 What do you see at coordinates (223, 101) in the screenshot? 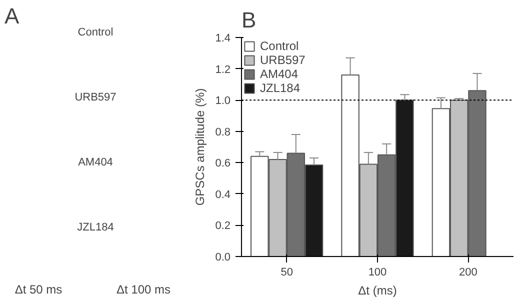
I see `y-tick-label: 1.0` at bounding box center [223, 101].